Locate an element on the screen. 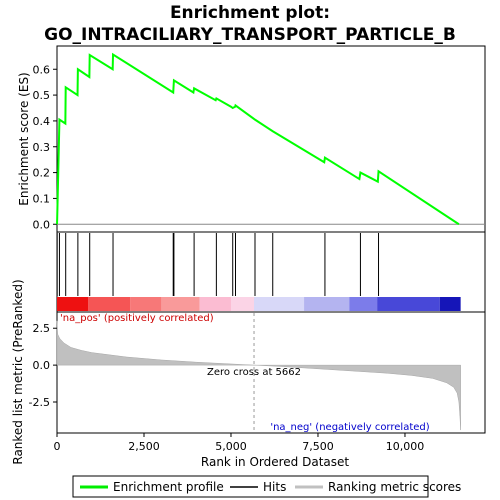 Image resolution: width=500 pixels, height=500 pixels. chart-title-line-2: GO_INTRACILIARY_TRANSPORT_PARTICLE_B is located at coordinates (250, 35).